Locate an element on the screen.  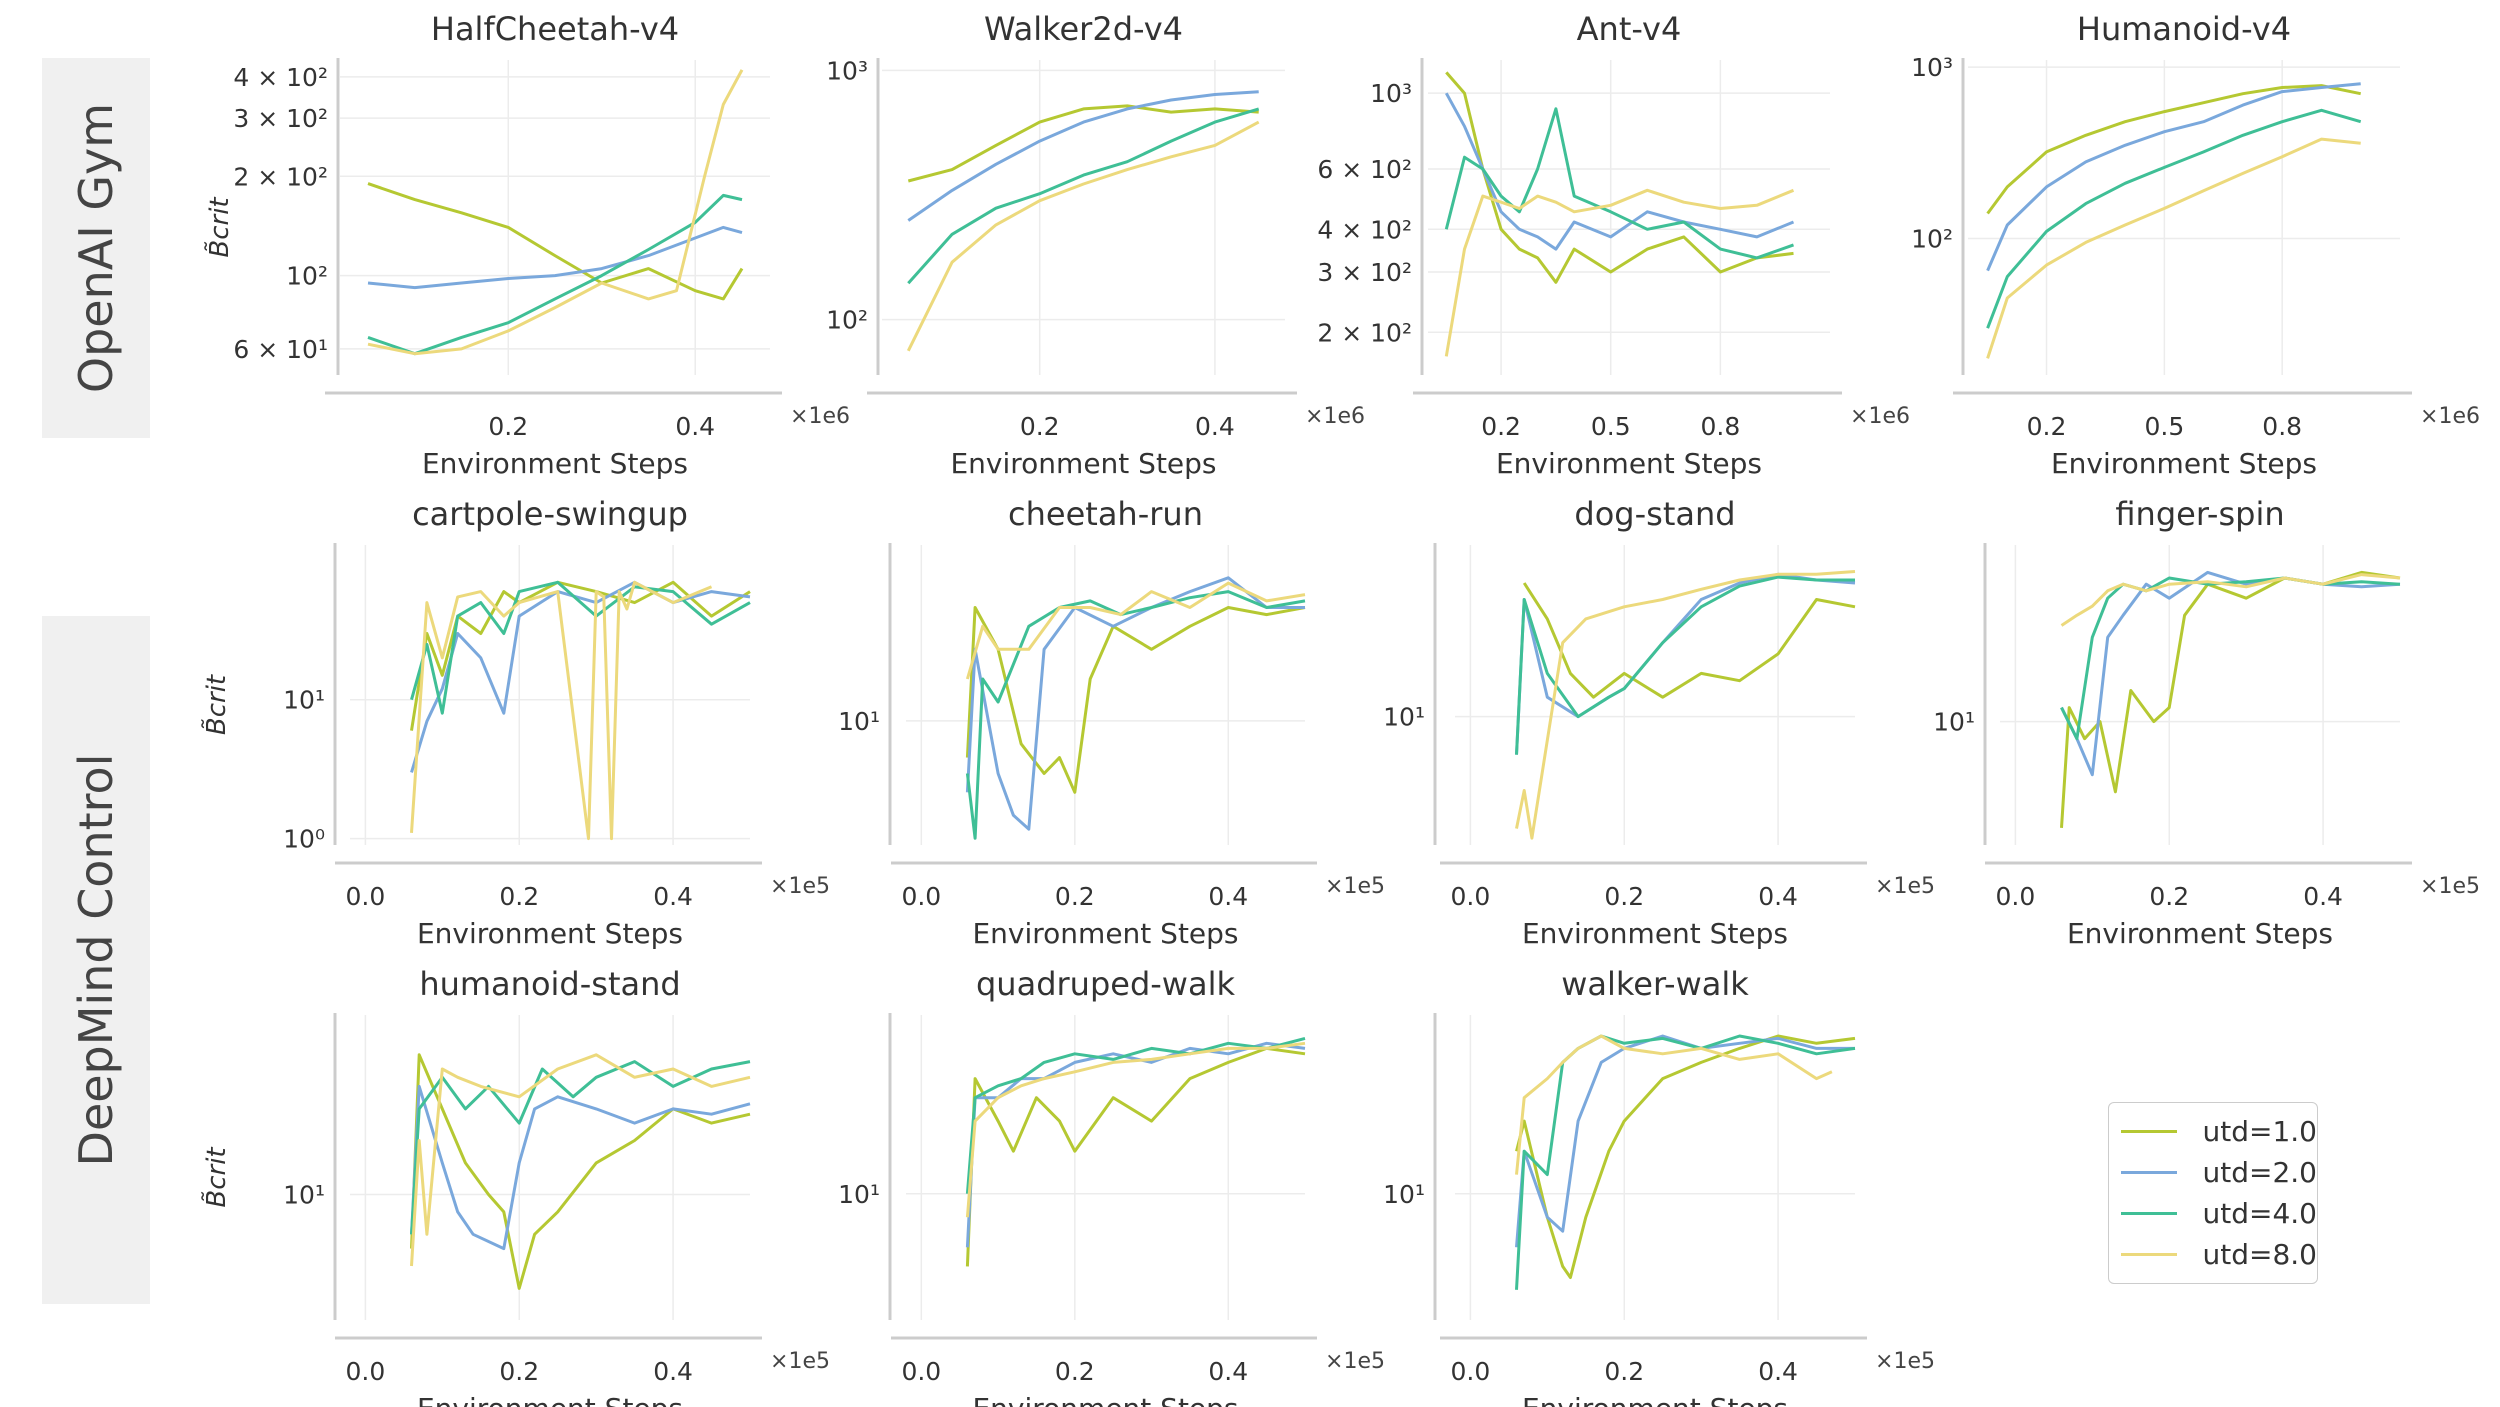
panel-title: HalfCheetah-v4 is located at coordinates (555, 29).